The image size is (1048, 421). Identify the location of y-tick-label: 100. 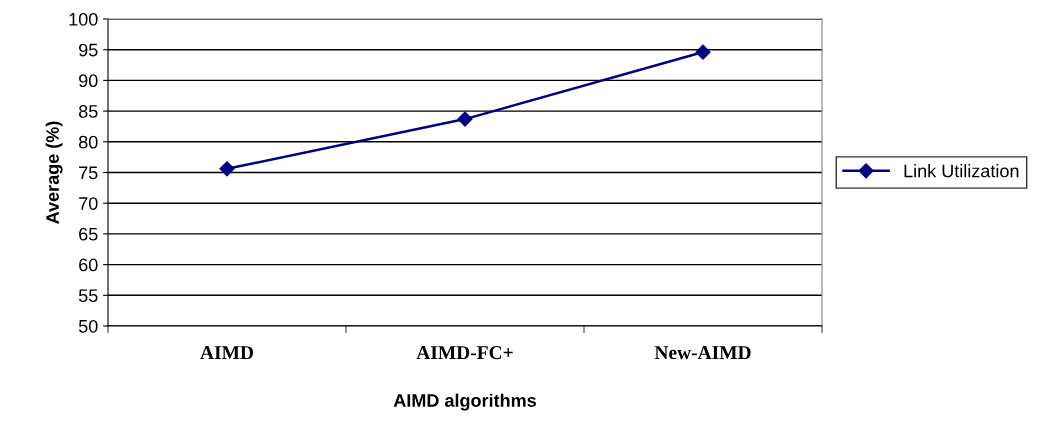
(83, 19).